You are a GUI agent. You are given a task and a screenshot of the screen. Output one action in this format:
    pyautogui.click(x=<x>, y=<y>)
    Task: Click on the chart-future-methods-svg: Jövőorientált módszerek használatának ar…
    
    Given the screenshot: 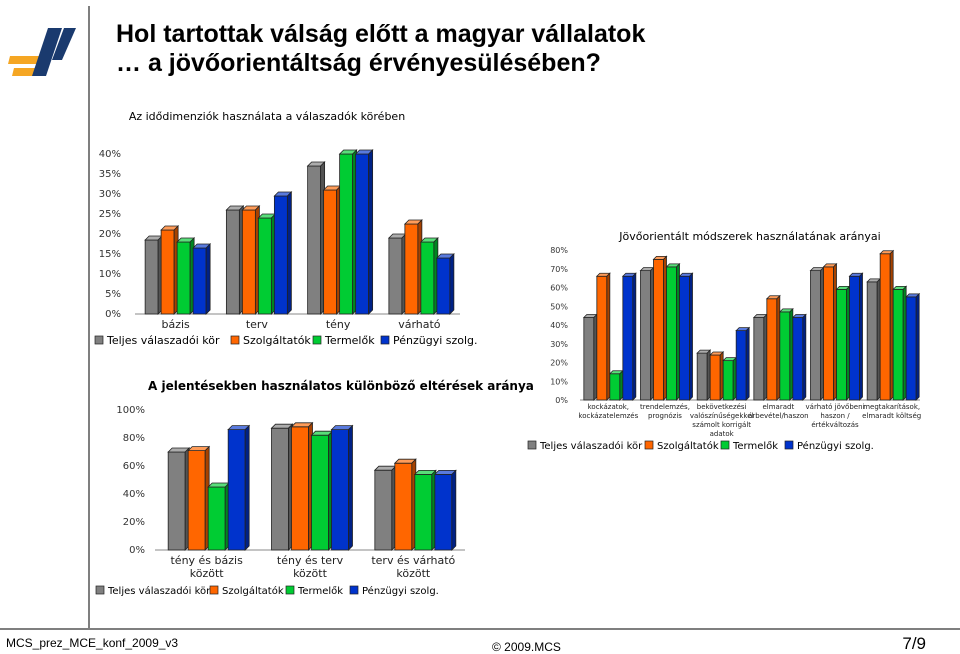 What is the action you would take?
    pyautogui.click(x=724, y=341)
    